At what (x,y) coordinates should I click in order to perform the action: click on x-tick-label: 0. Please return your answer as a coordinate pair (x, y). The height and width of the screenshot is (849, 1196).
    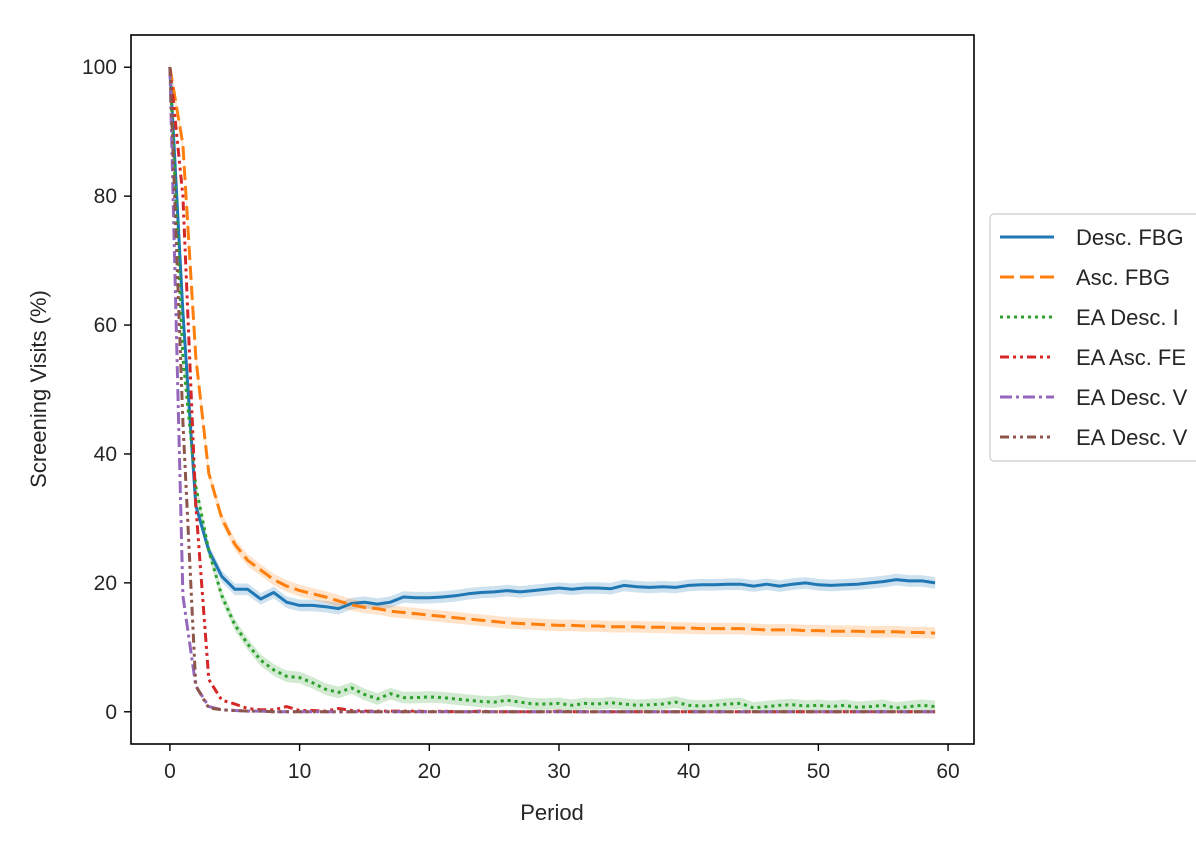
    Looking at the image, I should click on (170, 771).